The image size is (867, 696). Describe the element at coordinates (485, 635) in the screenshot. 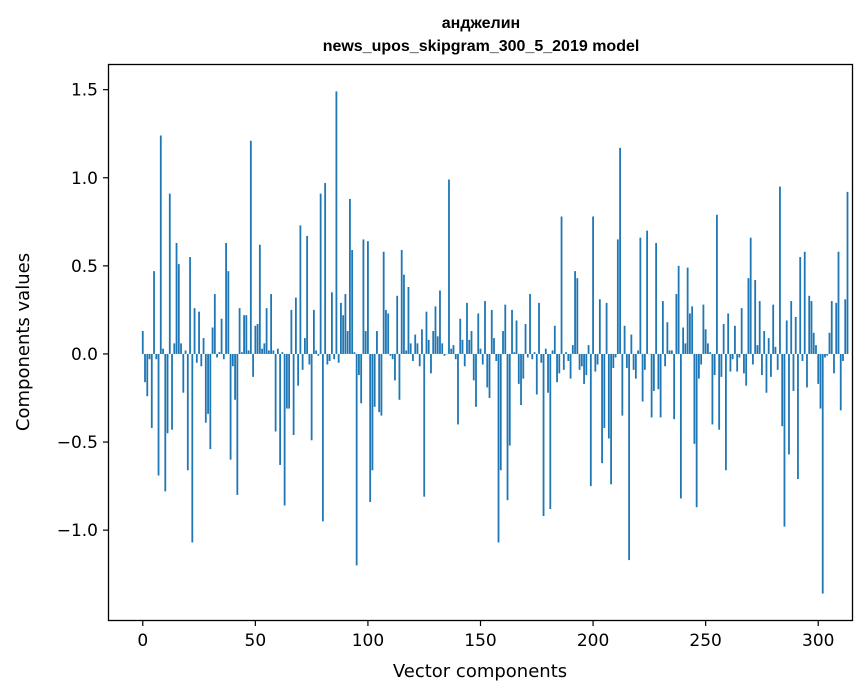

I see `x-axis-ticks: 0 50 100 150 200 250 300` at that location.